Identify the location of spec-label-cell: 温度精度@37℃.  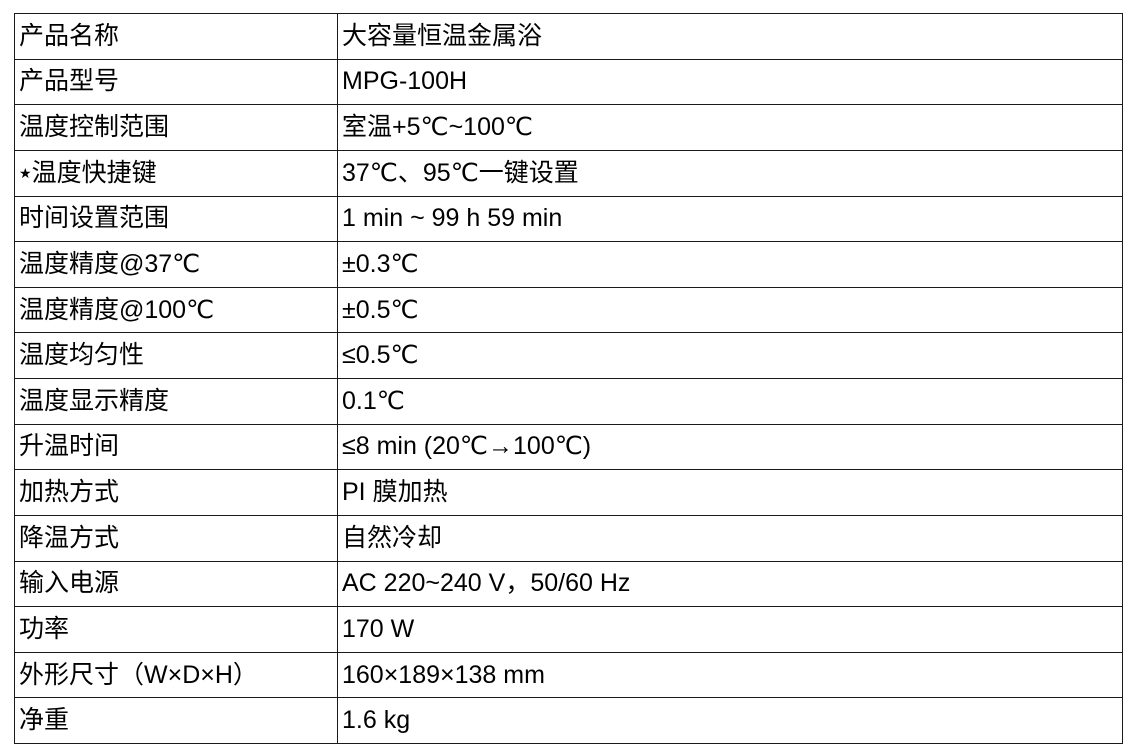
(176, 264).